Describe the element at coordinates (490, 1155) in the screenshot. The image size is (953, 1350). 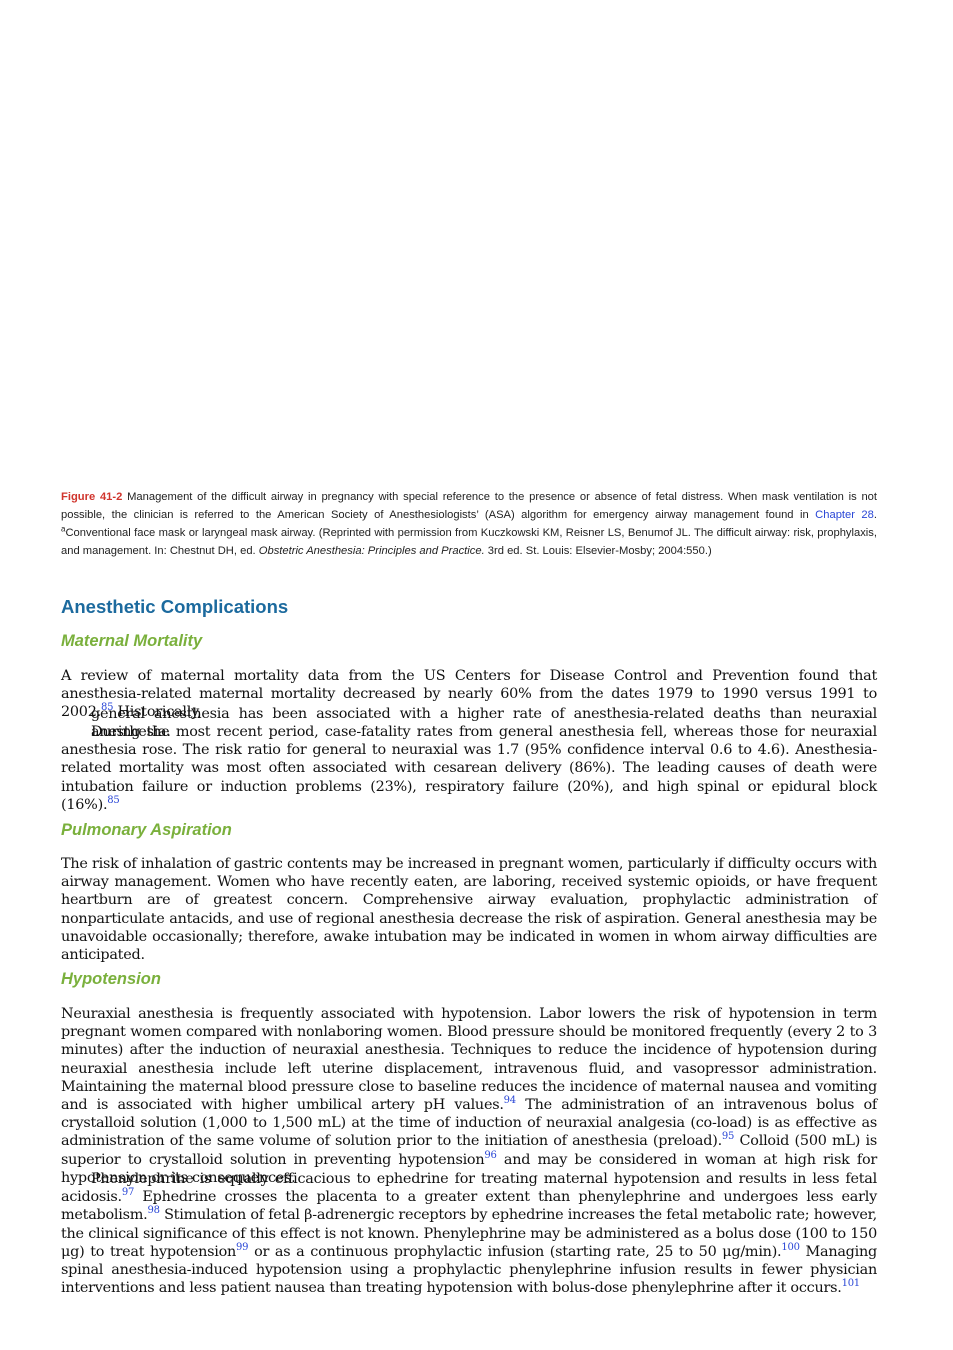
I see `reference-link: 96` at that location.